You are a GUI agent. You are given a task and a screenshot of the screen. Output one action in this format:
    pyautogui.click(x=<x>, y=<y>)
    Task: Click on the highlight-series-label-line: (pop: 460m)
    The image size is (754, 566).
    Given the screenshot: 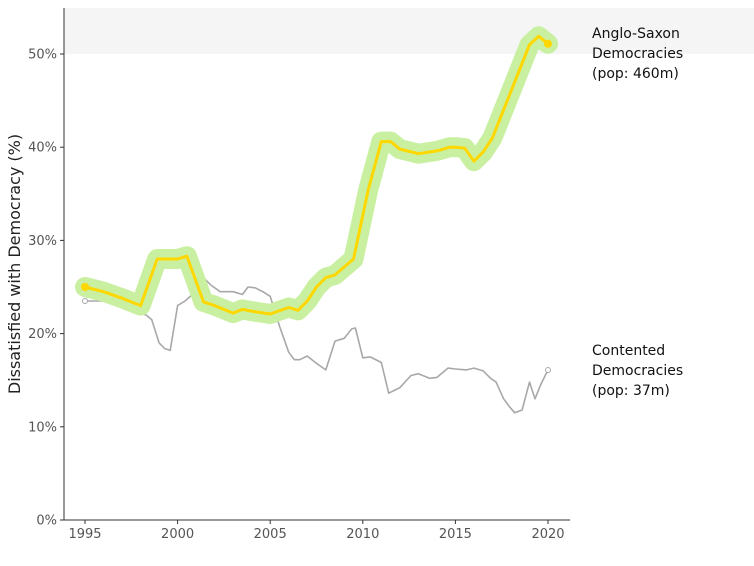 What is the action you would take?
    pyautogui.click(x=635, y=74)
    